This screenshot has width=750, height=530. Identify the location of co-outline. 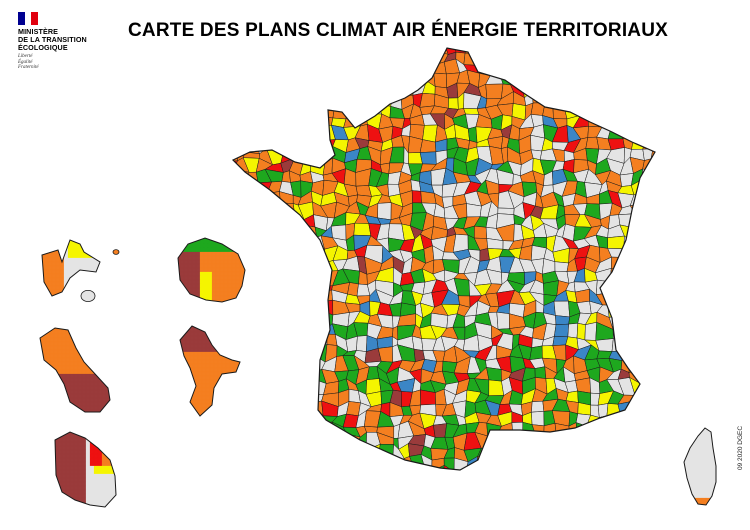
(700, 466).